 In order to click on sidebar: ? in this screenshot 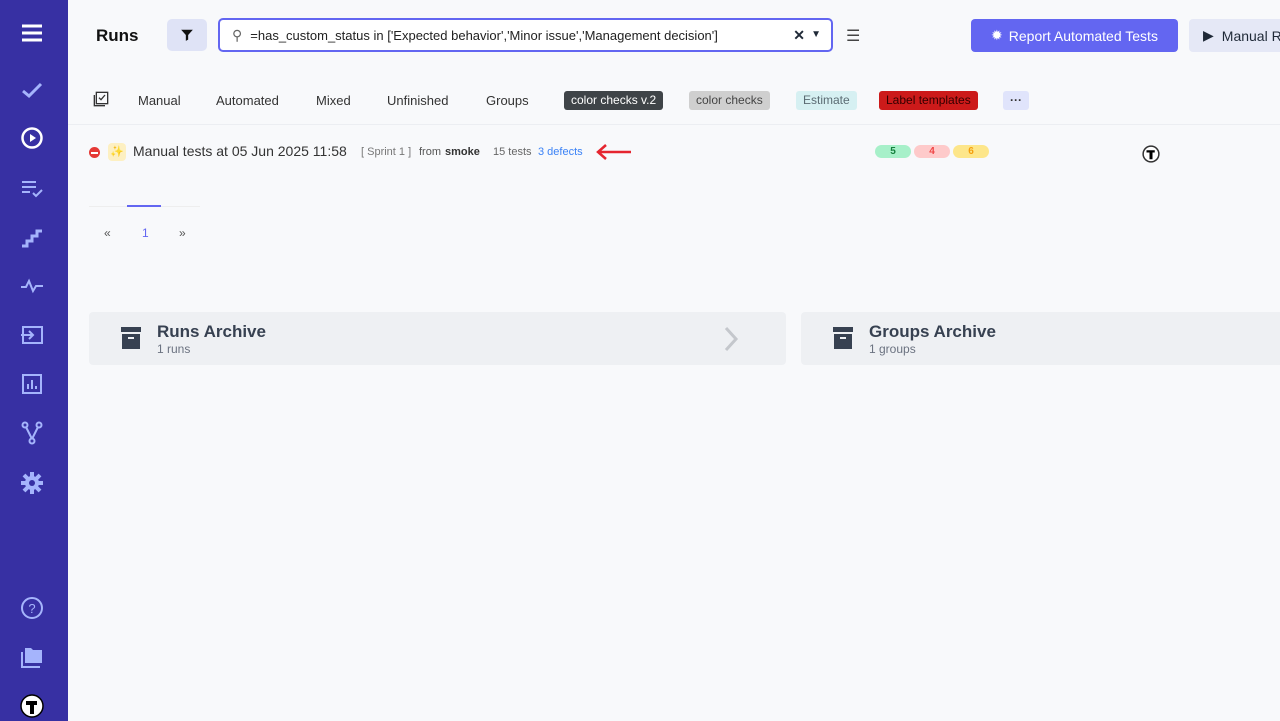, I will do `click(34, 360)`.